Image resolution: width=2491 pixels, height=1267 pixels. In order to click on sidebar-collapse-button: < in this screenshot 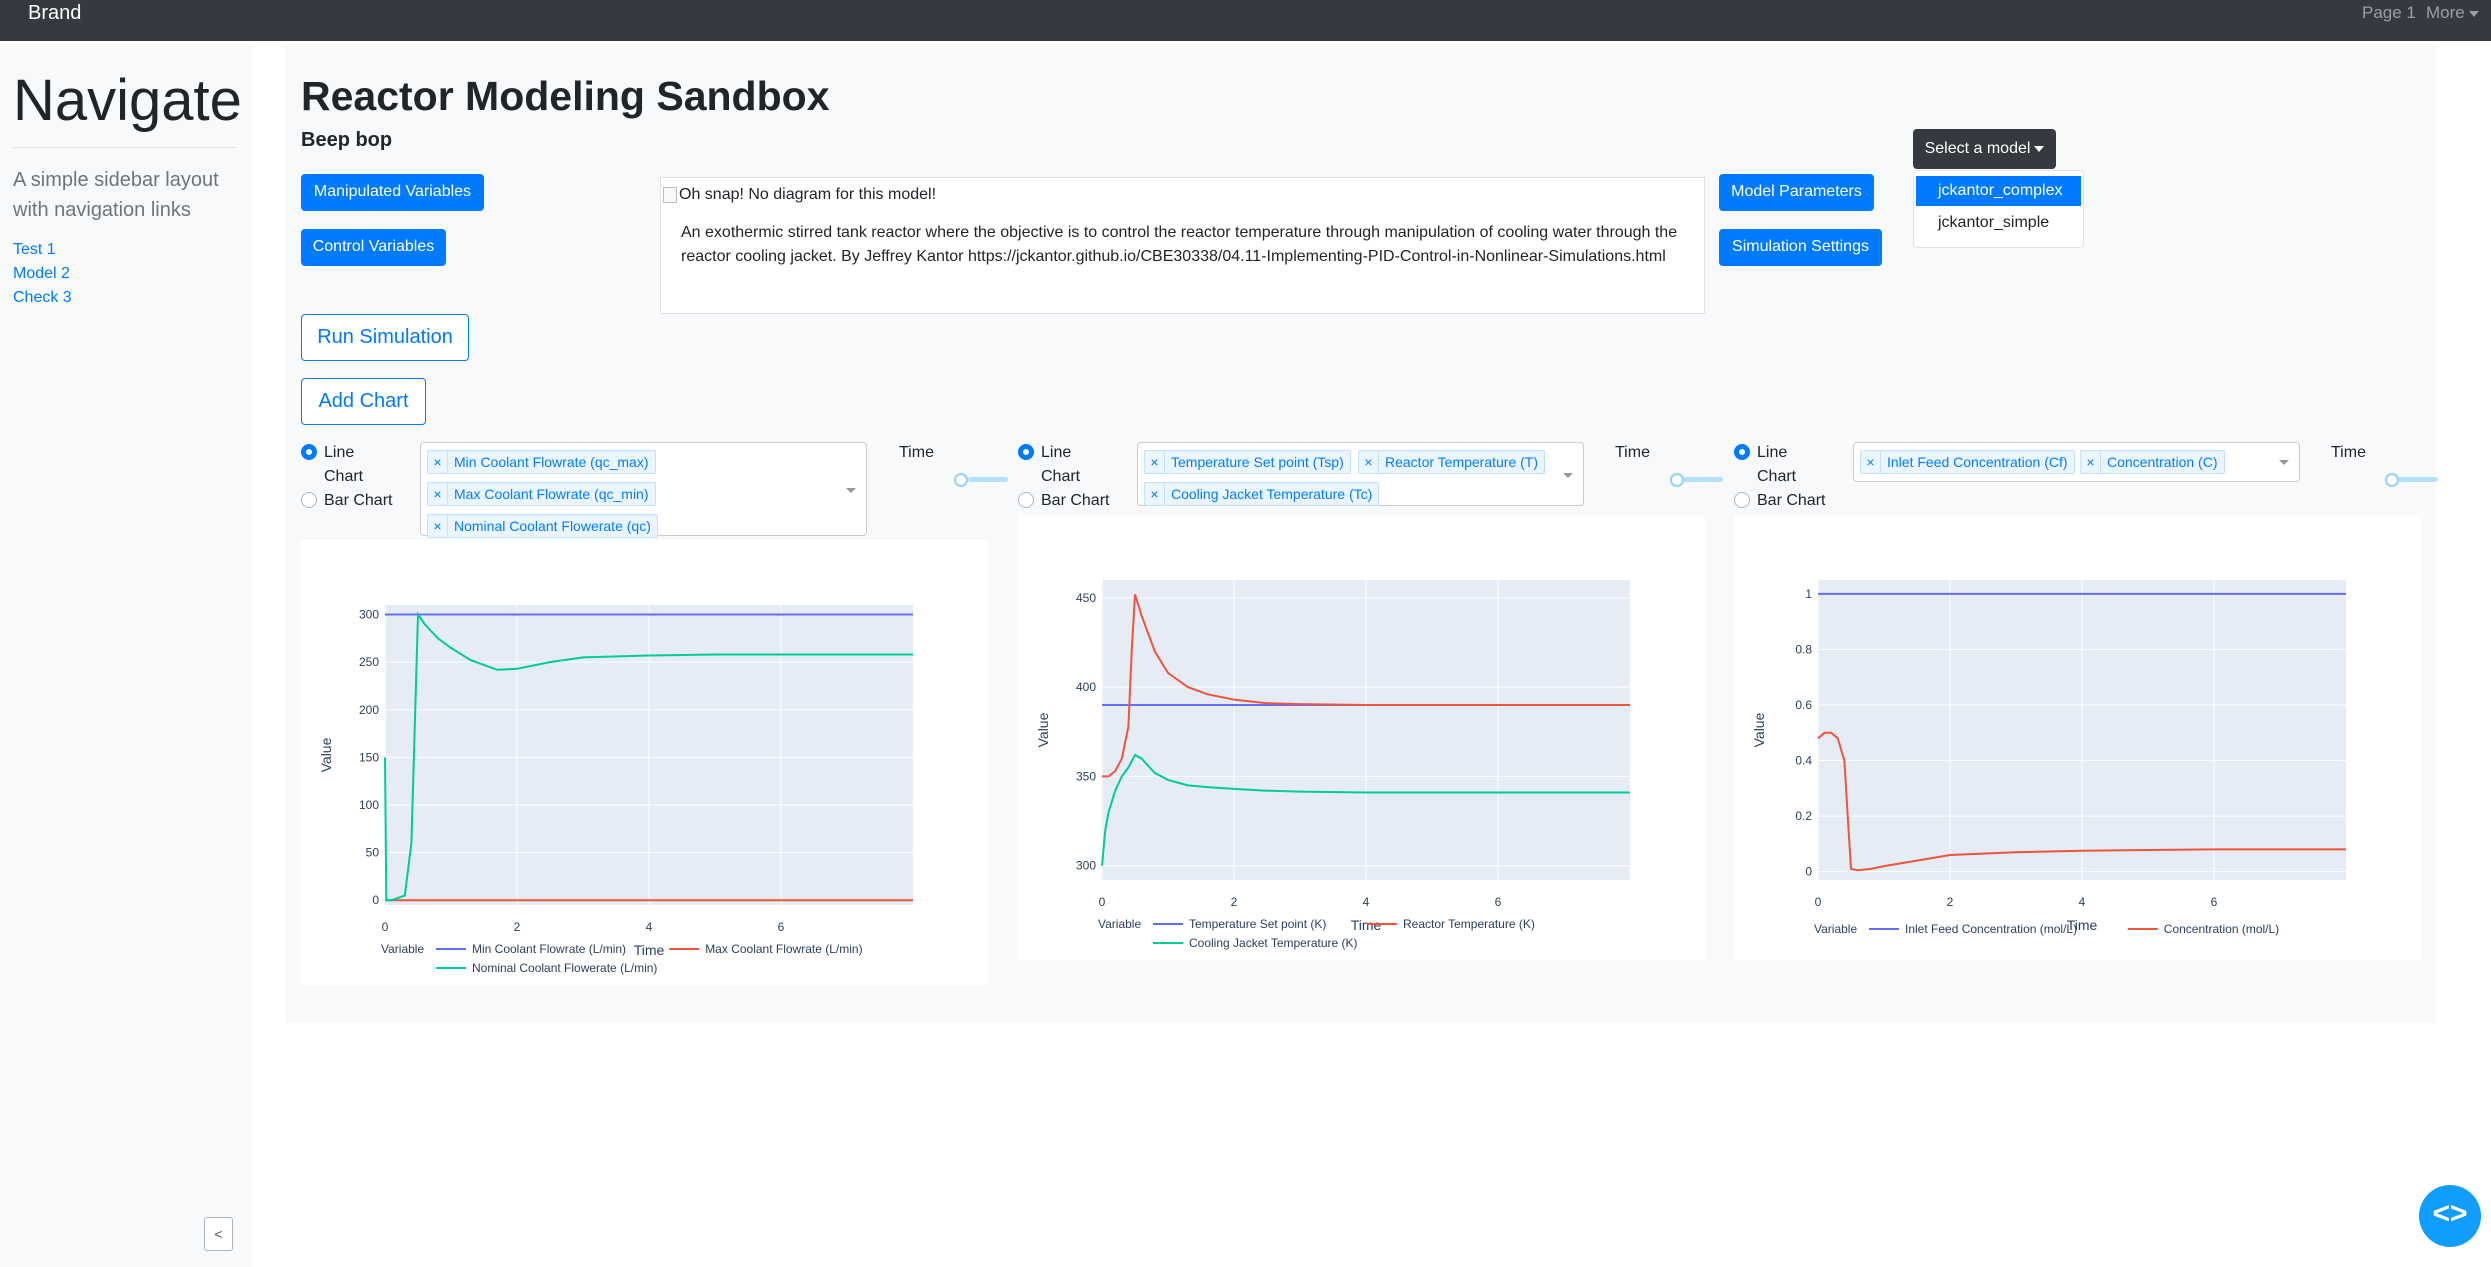, I will do `click(218, 1234)`.